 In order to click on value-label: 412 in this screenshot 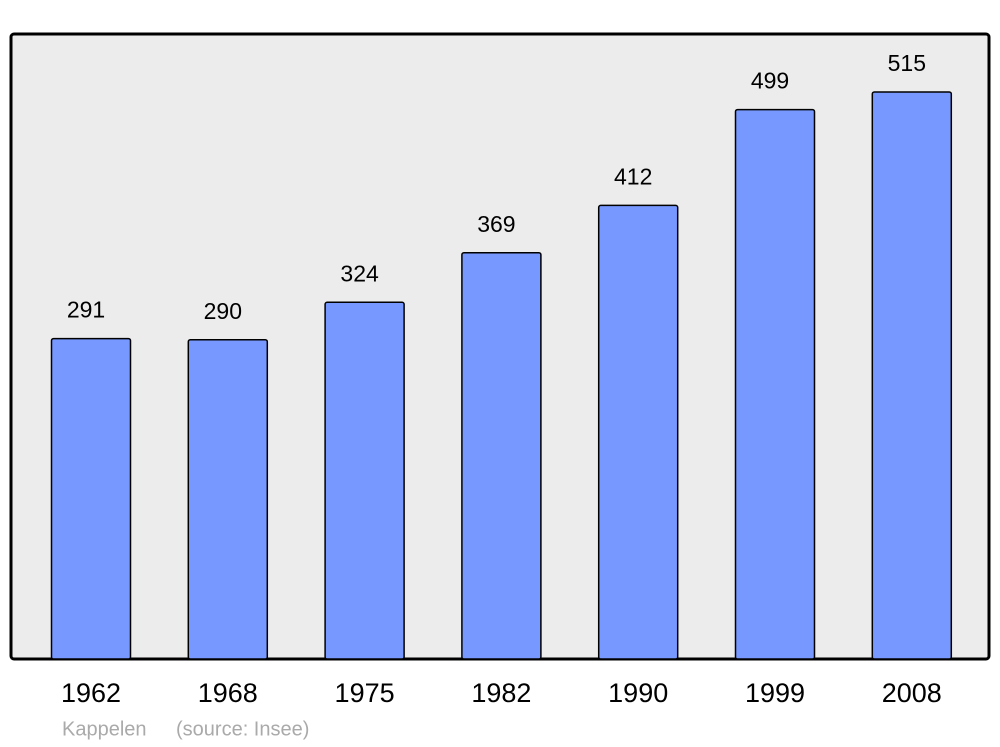, I will do `click(633, 176)`.